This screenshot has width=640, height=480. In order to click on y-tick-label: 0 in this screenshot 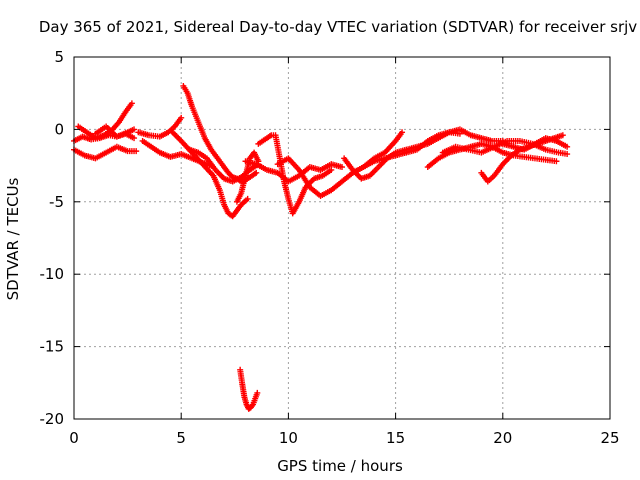, I will do `click(59, 129)`.